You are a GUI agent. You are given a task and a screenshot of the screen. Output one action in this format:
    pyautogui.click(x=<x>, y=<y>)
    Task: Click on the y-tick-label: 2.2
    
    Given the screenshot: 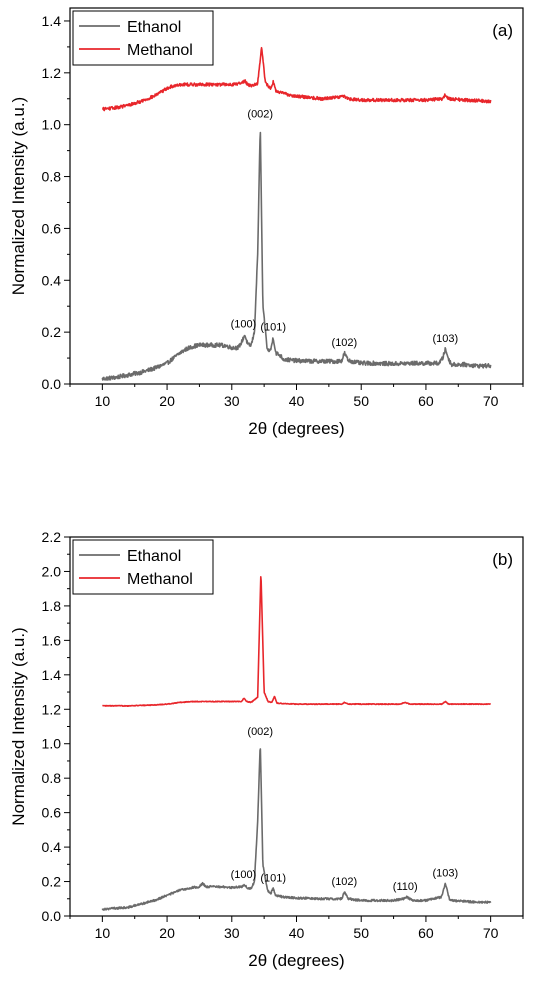 What is the action you would take?
    pyautogui.click(x=52, y=537)
    